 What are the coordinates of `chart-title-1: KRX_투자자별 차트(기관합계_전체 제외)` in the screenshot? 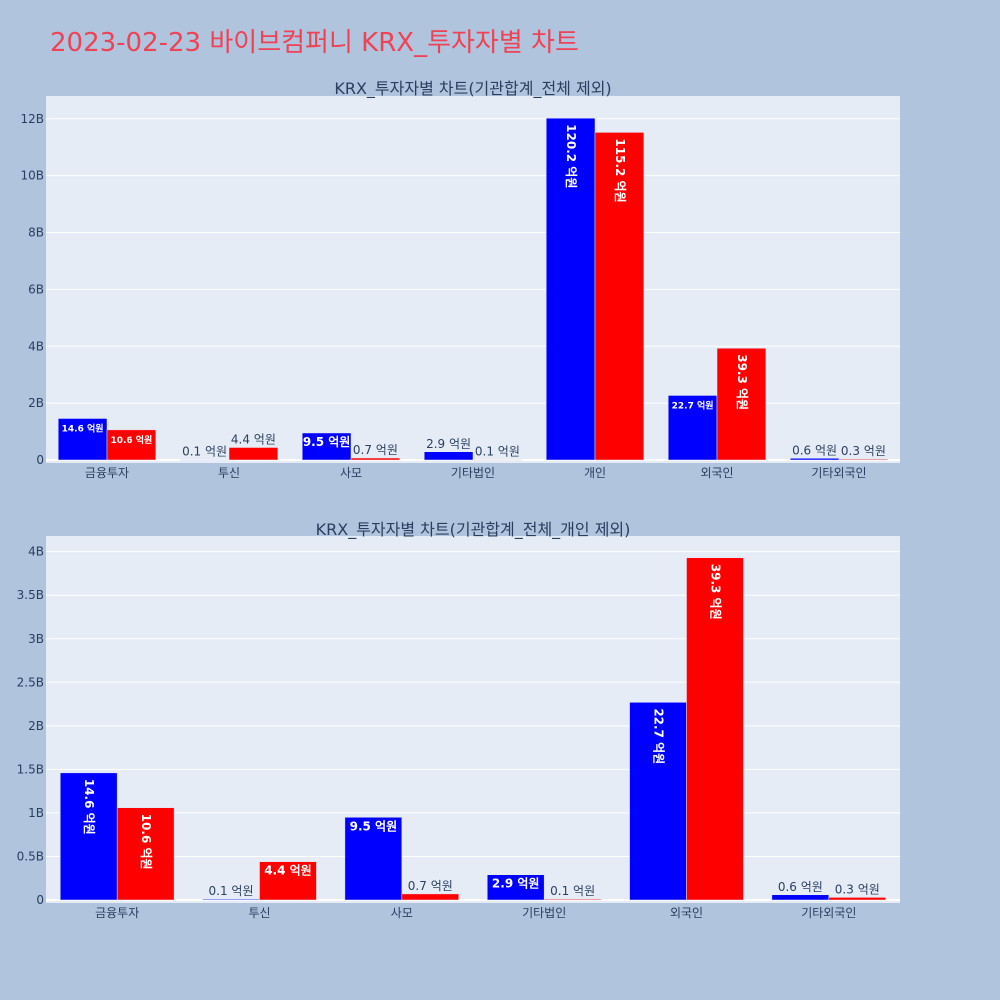 It's located at (472, 89).